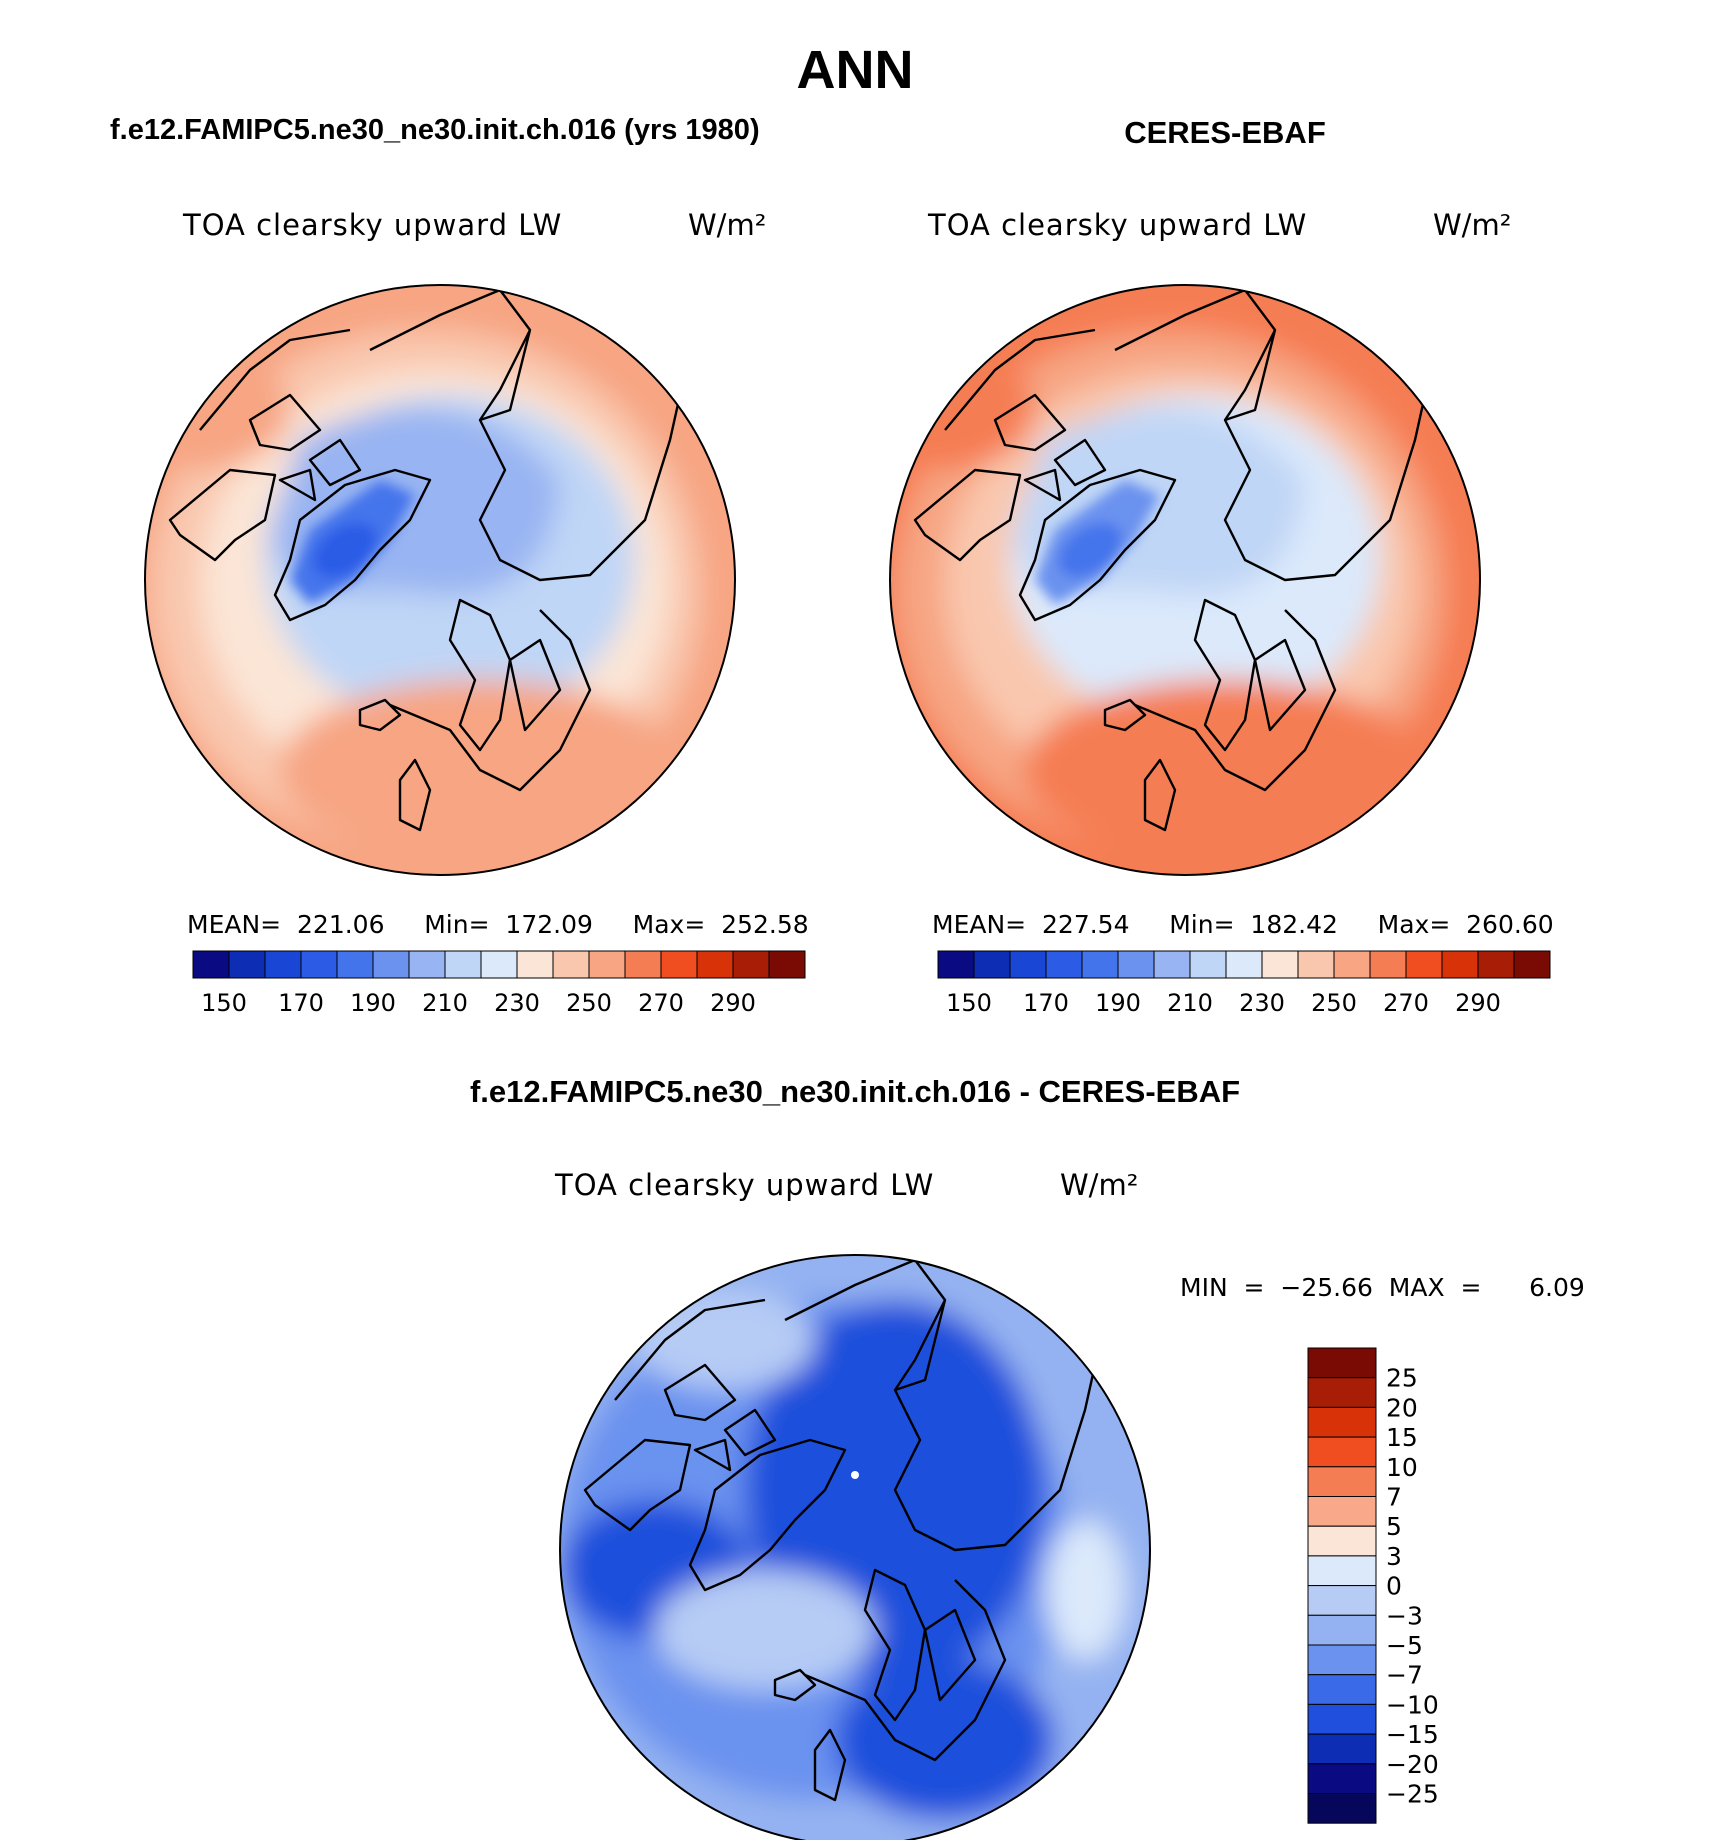  Describe the element at coordinates (1085, 1590) in the screenshot. I see `field-positive-patch` at that location.